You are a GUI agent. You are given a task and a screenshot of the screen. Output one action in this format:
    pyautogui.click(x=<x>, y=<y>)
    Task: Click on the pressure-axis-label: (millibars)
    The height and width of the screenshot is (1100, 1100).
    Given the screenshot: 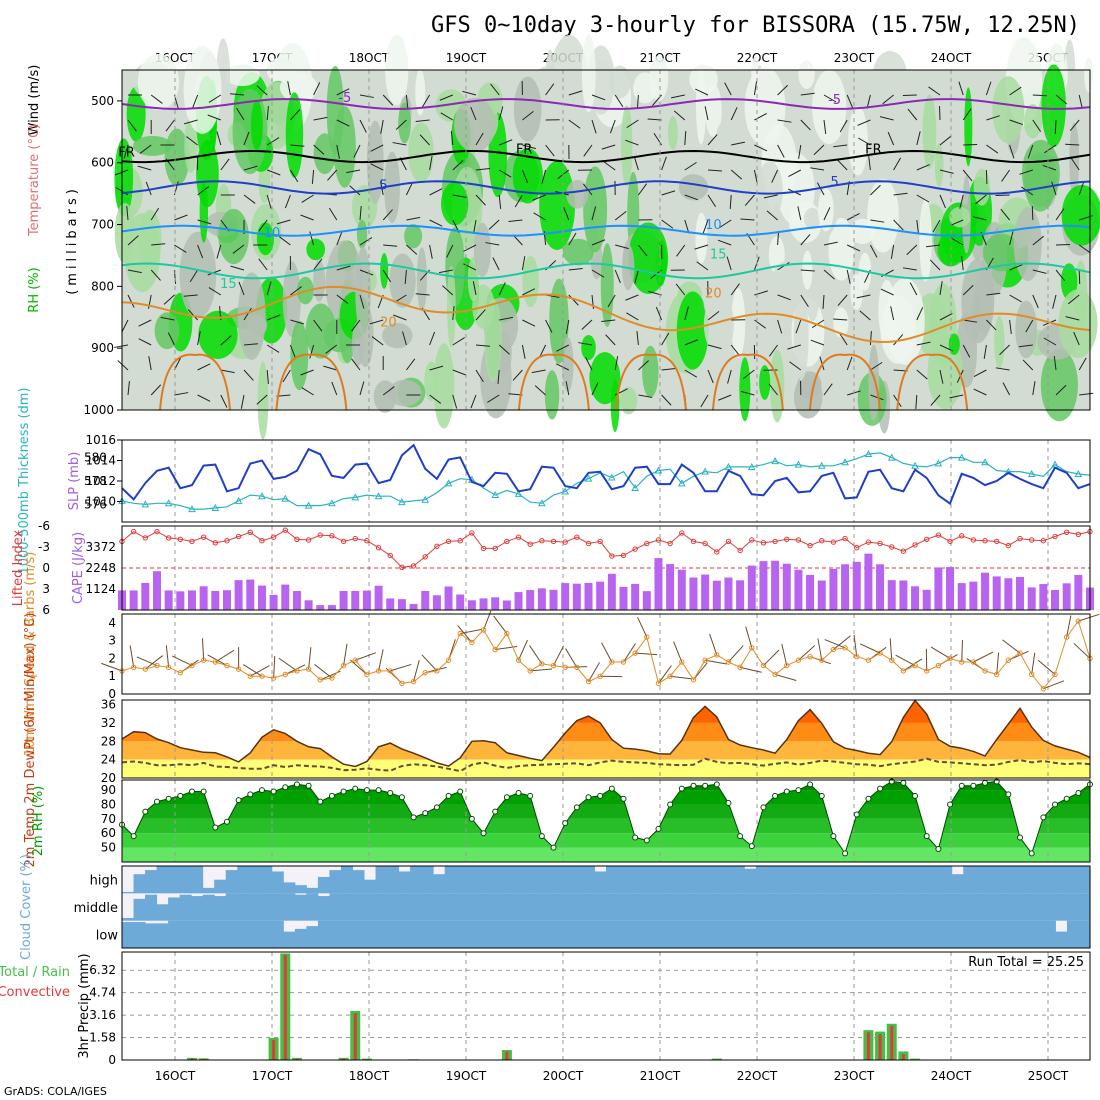 What is the action you would take?
    pyautogui.click(x=72, y=240)
    